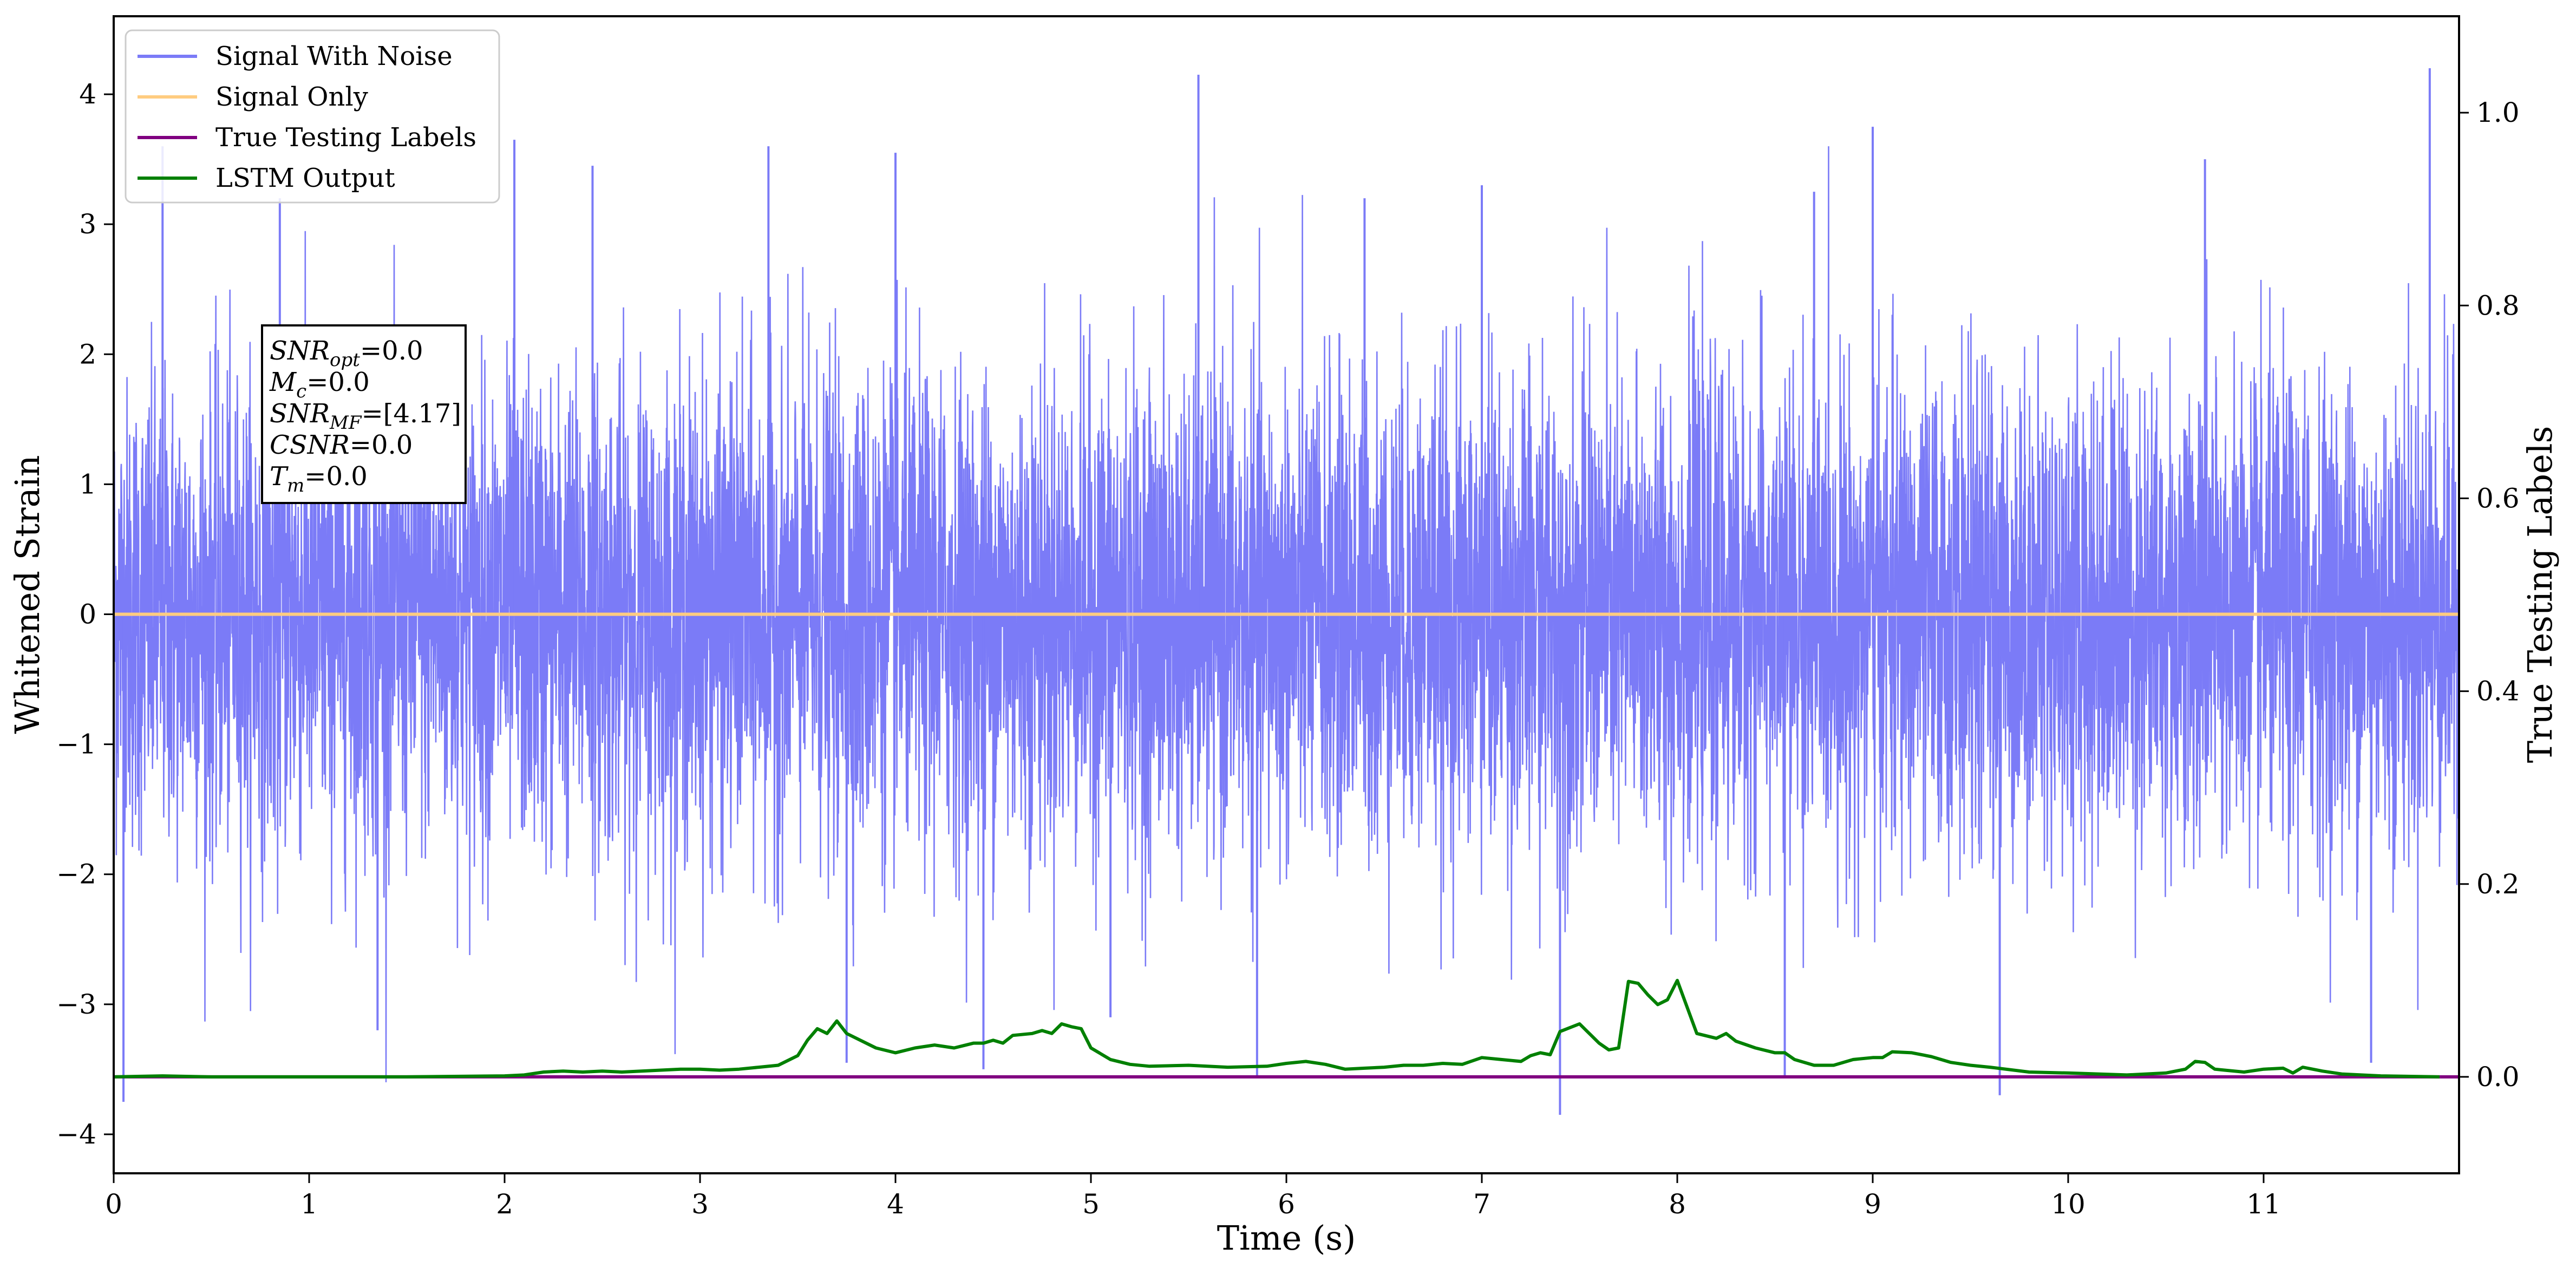 The width and height of the screenshot is (2576, 1274). I want to click on x-tick-label: 7, so click(1481, 1204).